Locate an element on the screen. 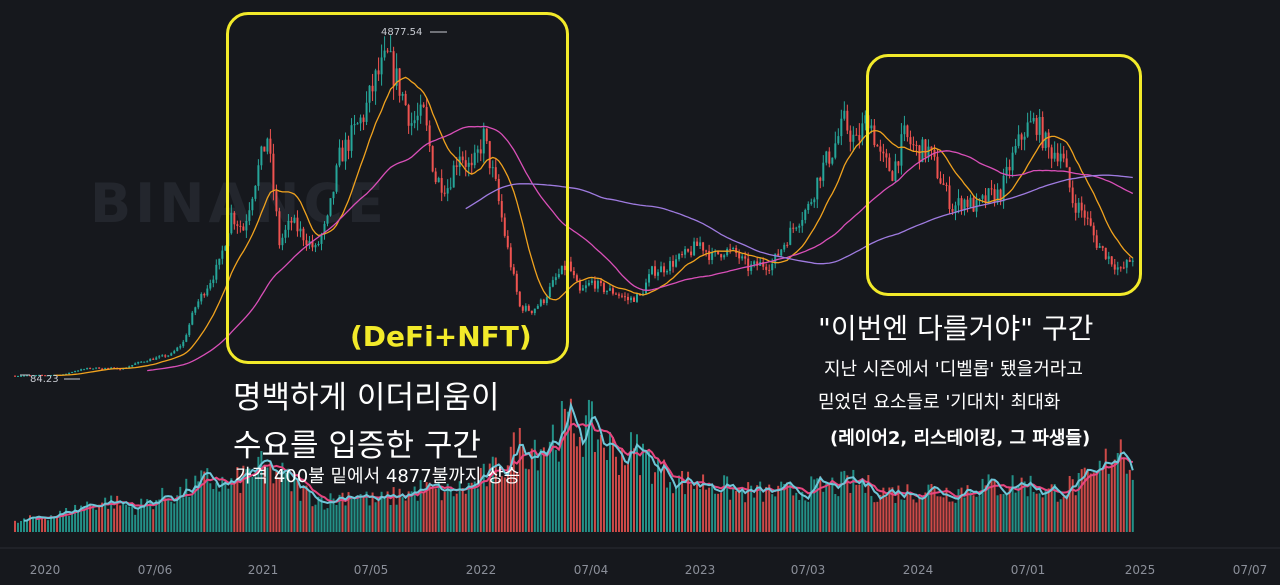 This screenshot has height=585, width=1280. box1-caption-line2: 수요를 입증한 구간 is located at coordinates (357, 446).